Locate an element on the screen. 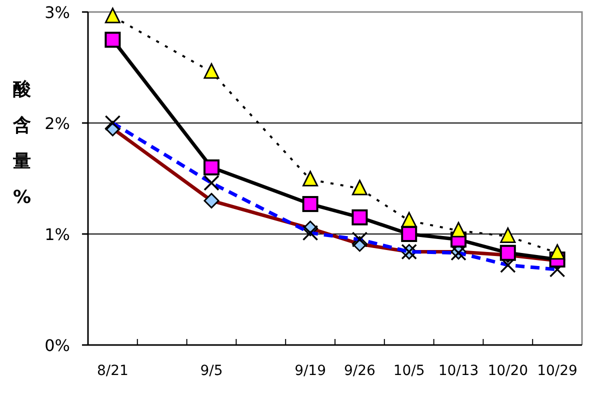 The image size is (604, 405). y-tick-label: 0% is located at coordinates (57, 345).